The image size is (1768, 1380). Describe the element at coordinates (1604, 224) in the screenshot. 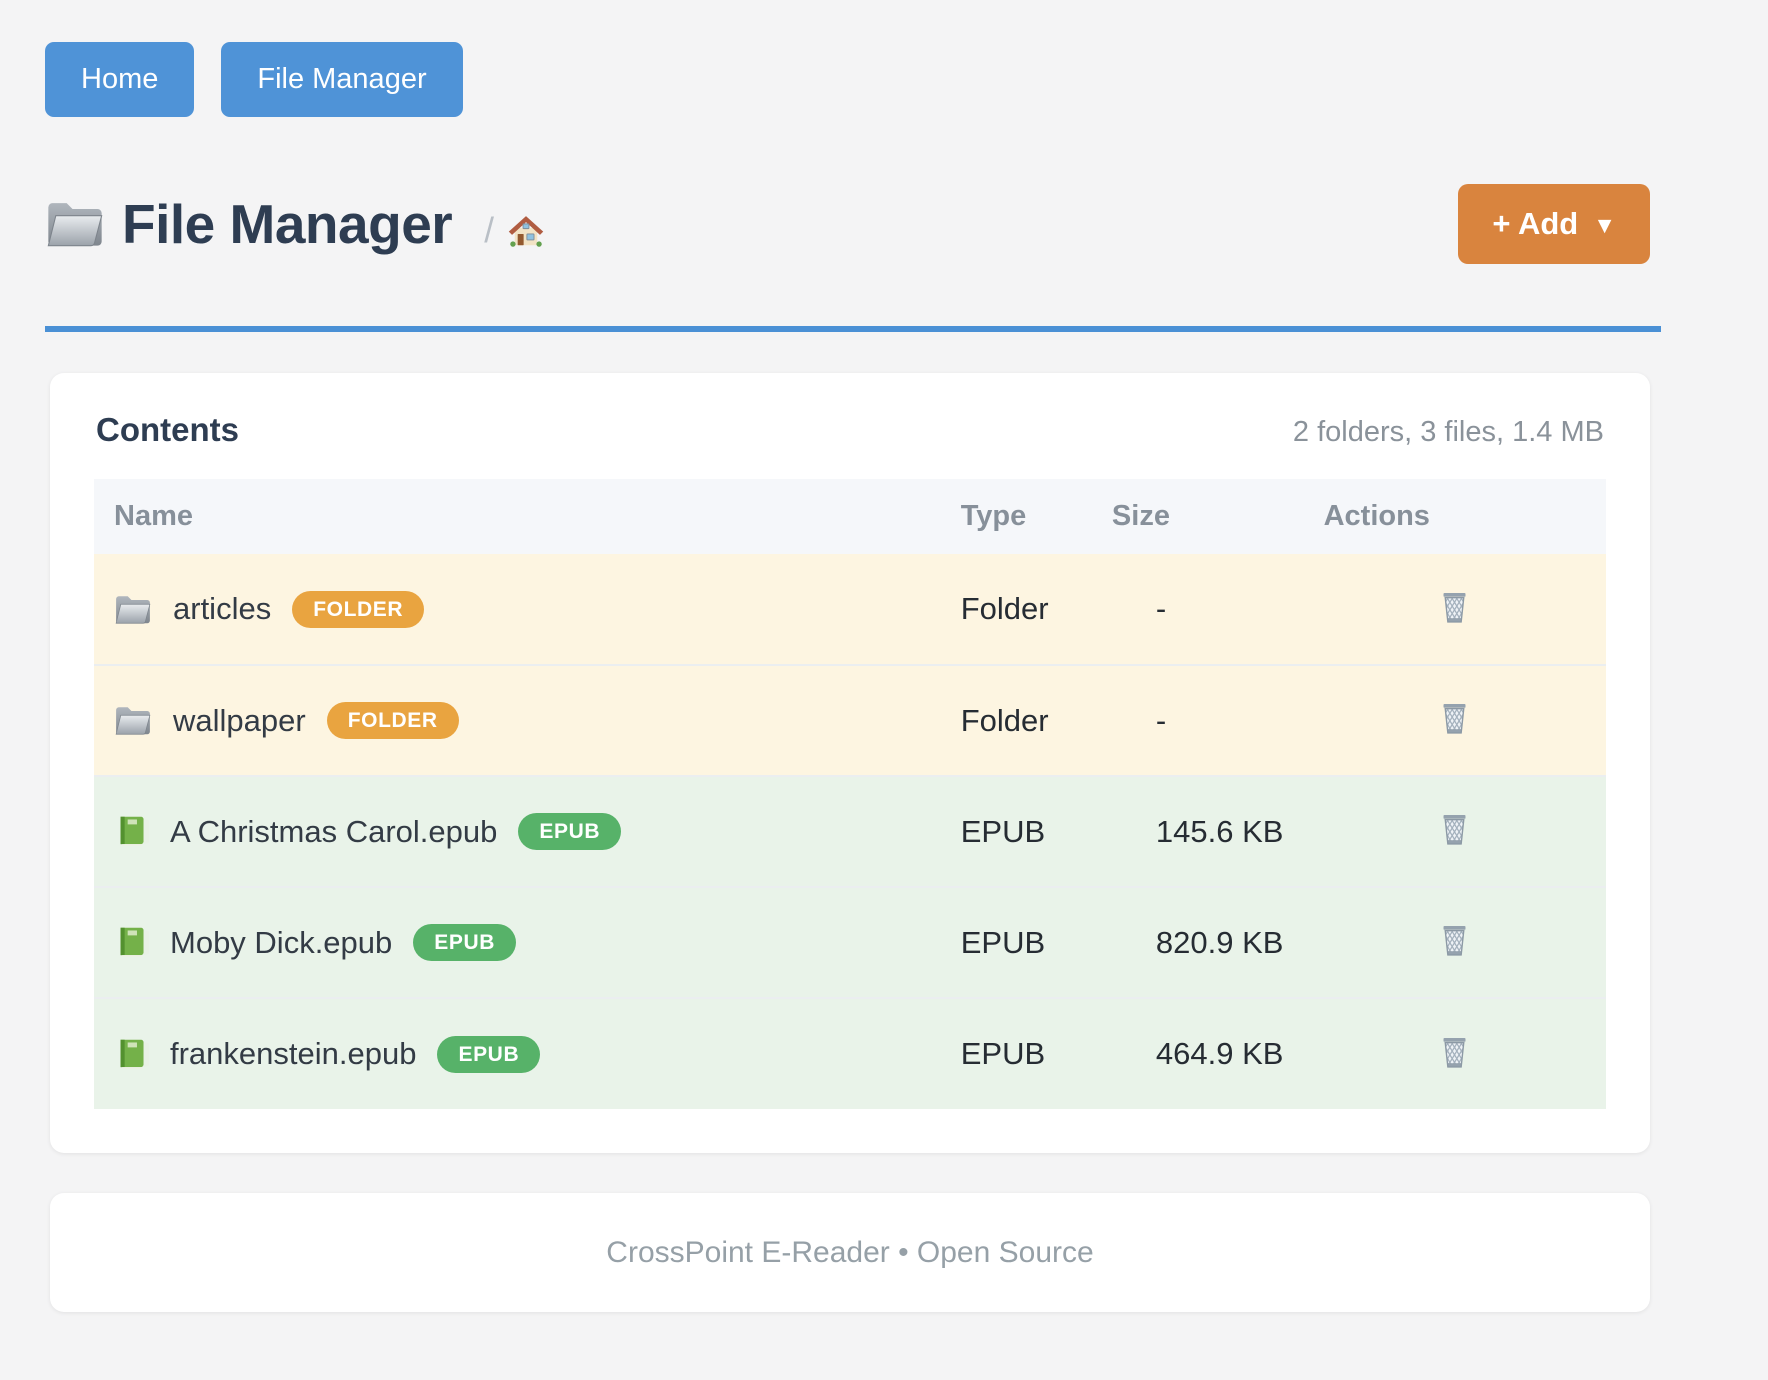

I see `caret-down-icon: ▼` at that location.